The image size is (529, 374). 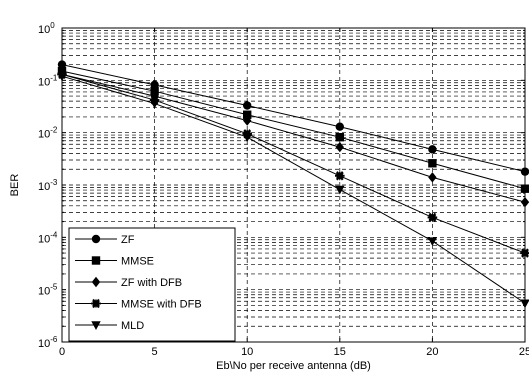 What do you see at coordinates (137, 262) in the screenshot?
I see `legend-label-mmse: MMSE` at bounding box center [137, 262].